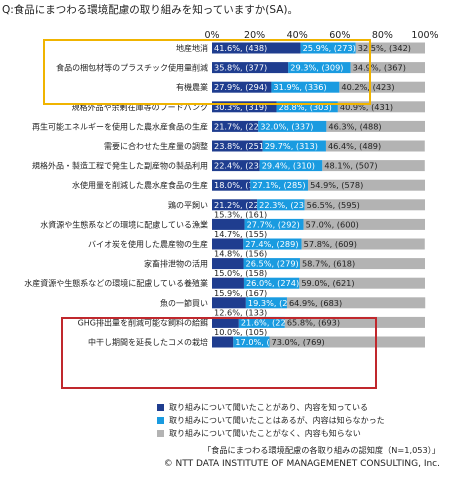 The image size is (450, 477). Describe the element at coordinates (120, 166) in the screenshot. I see `category-label: 規格外品・製造工程で発生した副産物の製品利用` at that location.